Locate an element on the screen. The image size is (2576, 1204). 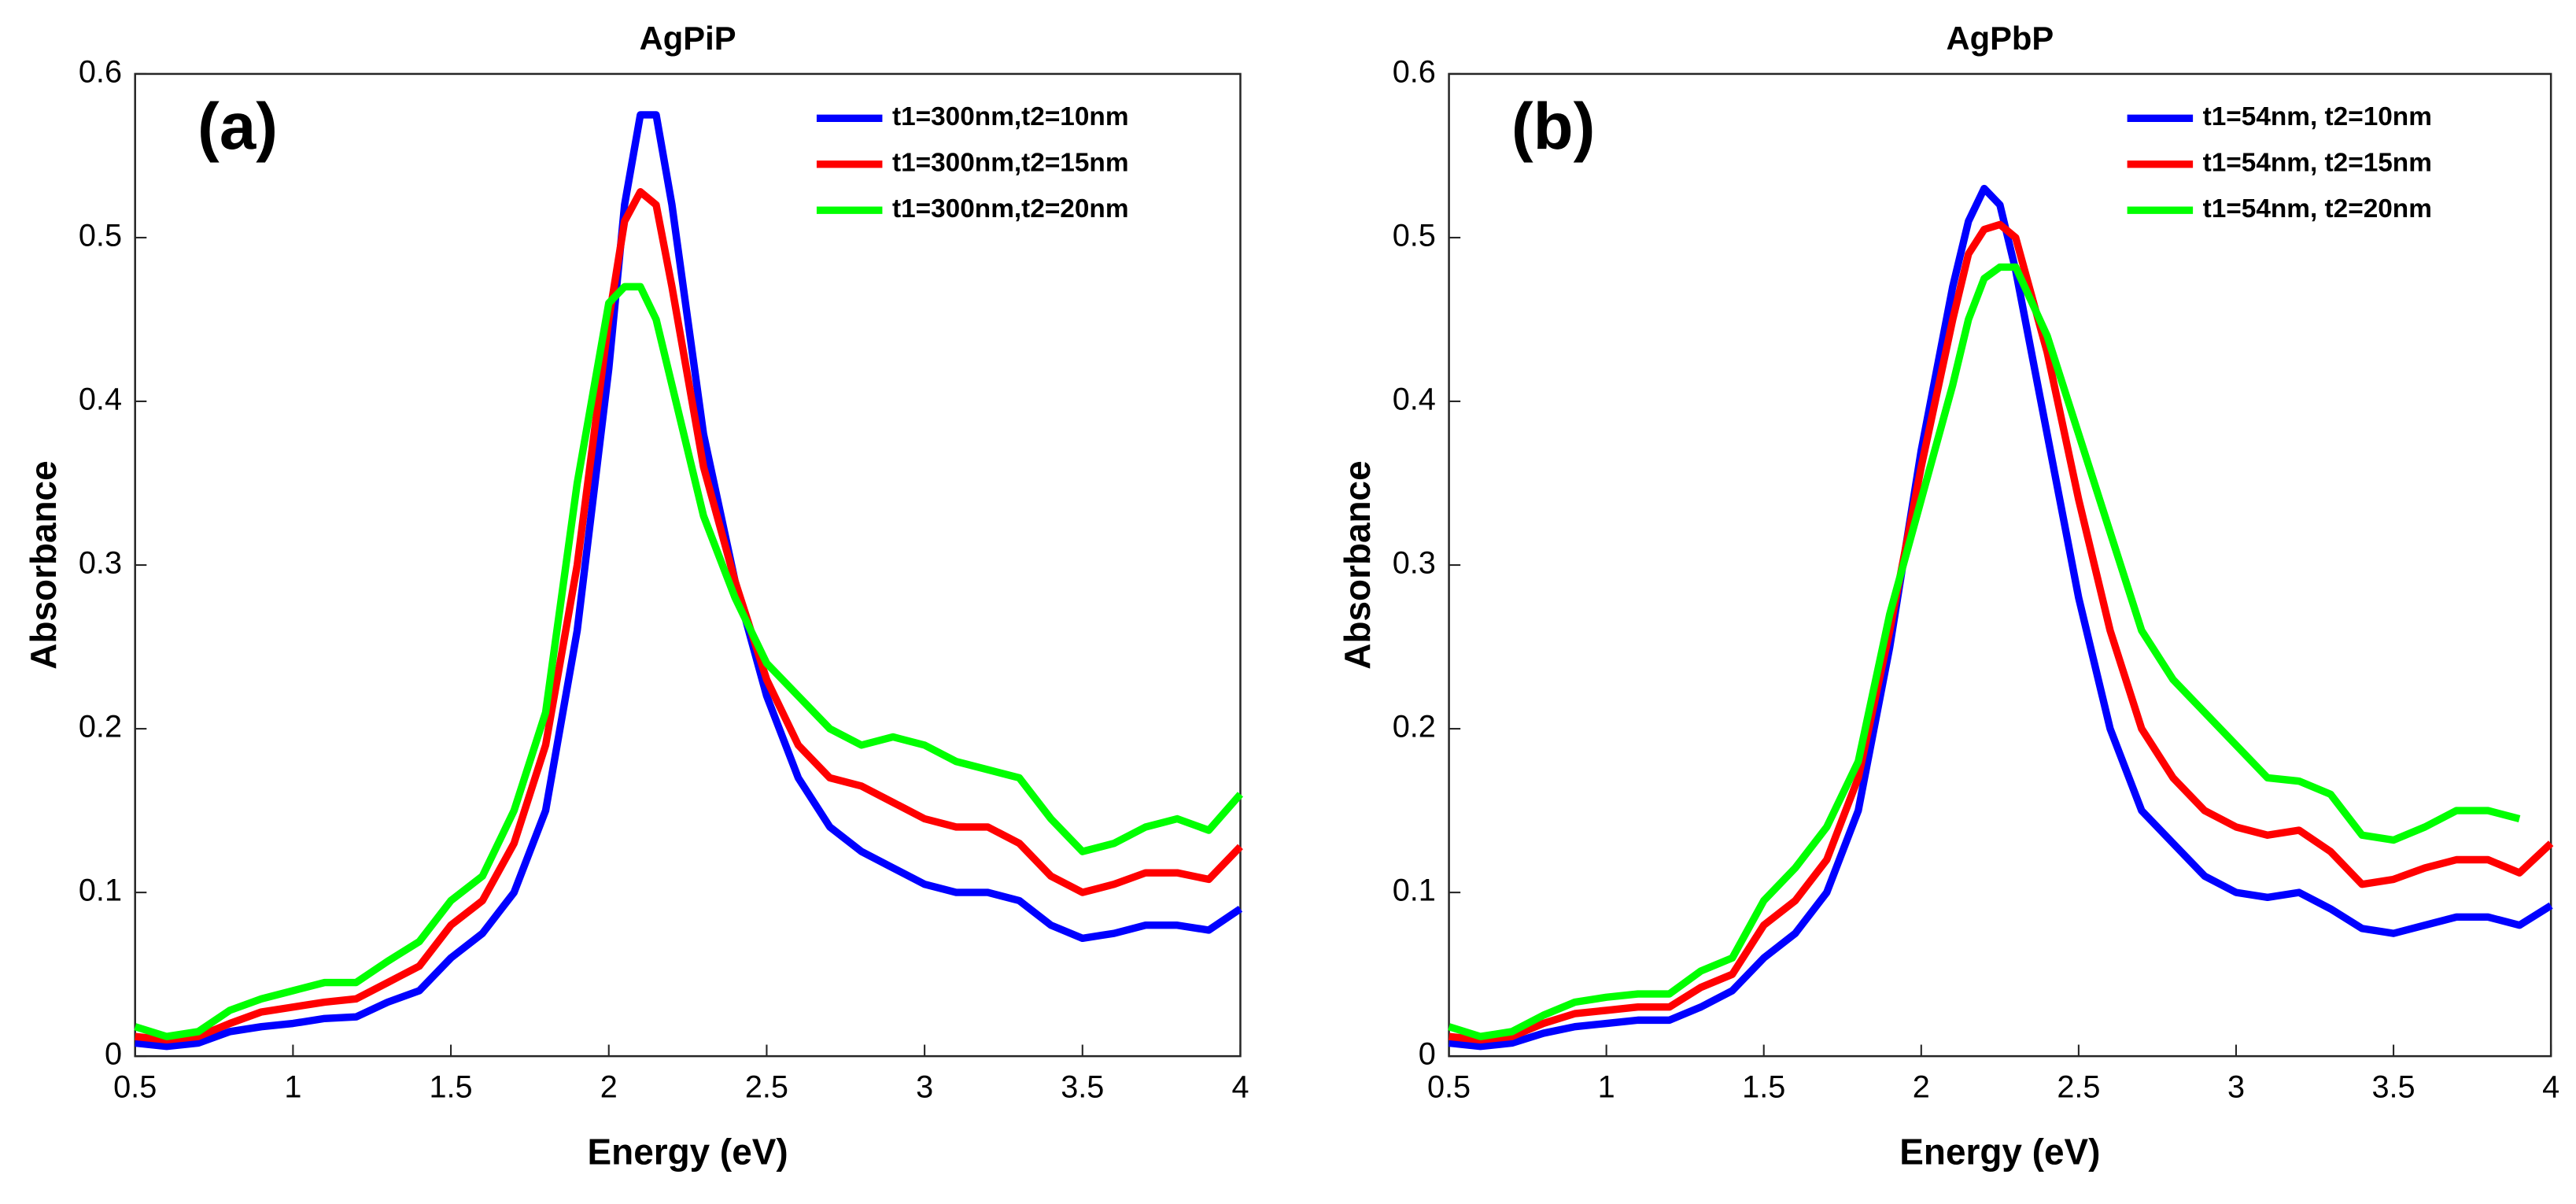
legend-label: t1=54nm, t2=15nm is located at coordinates (2317, 163).